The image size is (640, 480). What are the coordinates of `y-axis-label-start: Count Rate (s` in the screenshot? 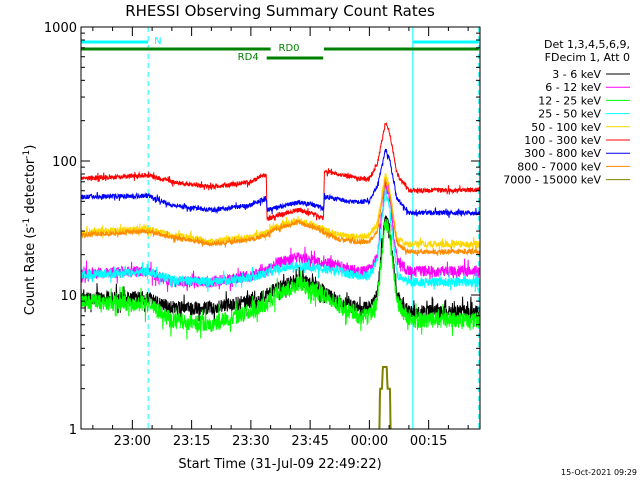 It's located at (30, 271).